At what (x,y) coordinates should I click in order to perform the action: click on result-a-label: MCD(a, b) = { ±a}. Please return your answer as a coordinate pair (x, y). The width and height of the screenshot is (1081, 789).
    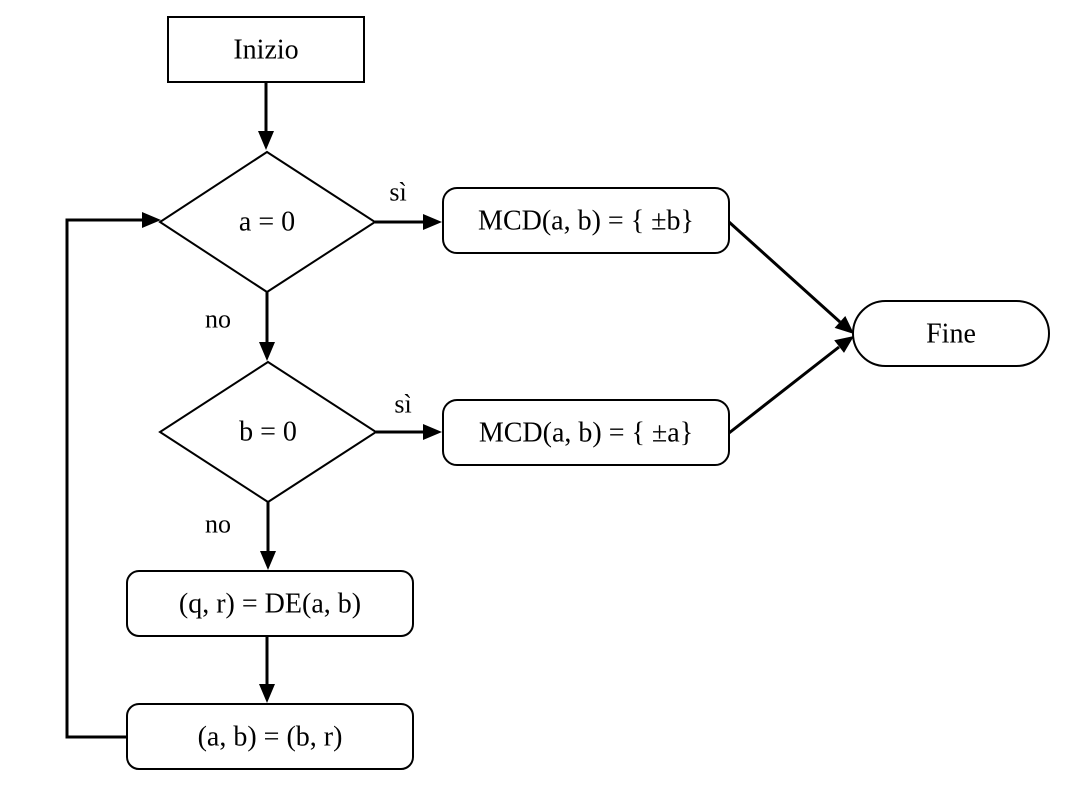
    Looking at the image, I should click on (586, 433).